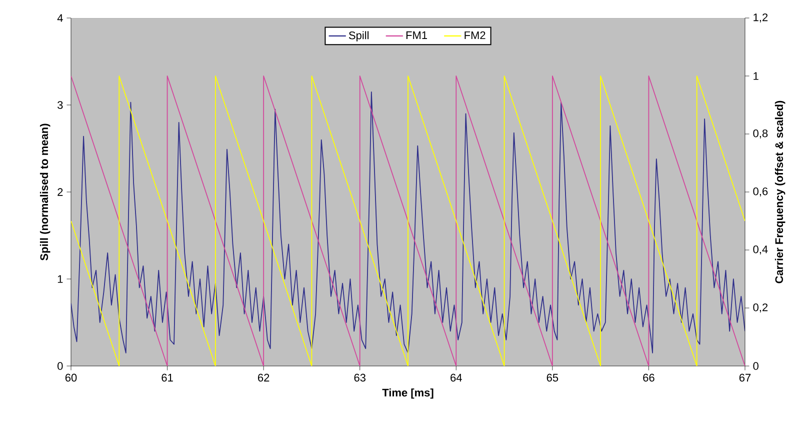 The height and width of the screenshot is (430, 812). Describe the element at coordinates (760, 308) in the screenshot. I see `y2-tick-label: 0,2` at that location.